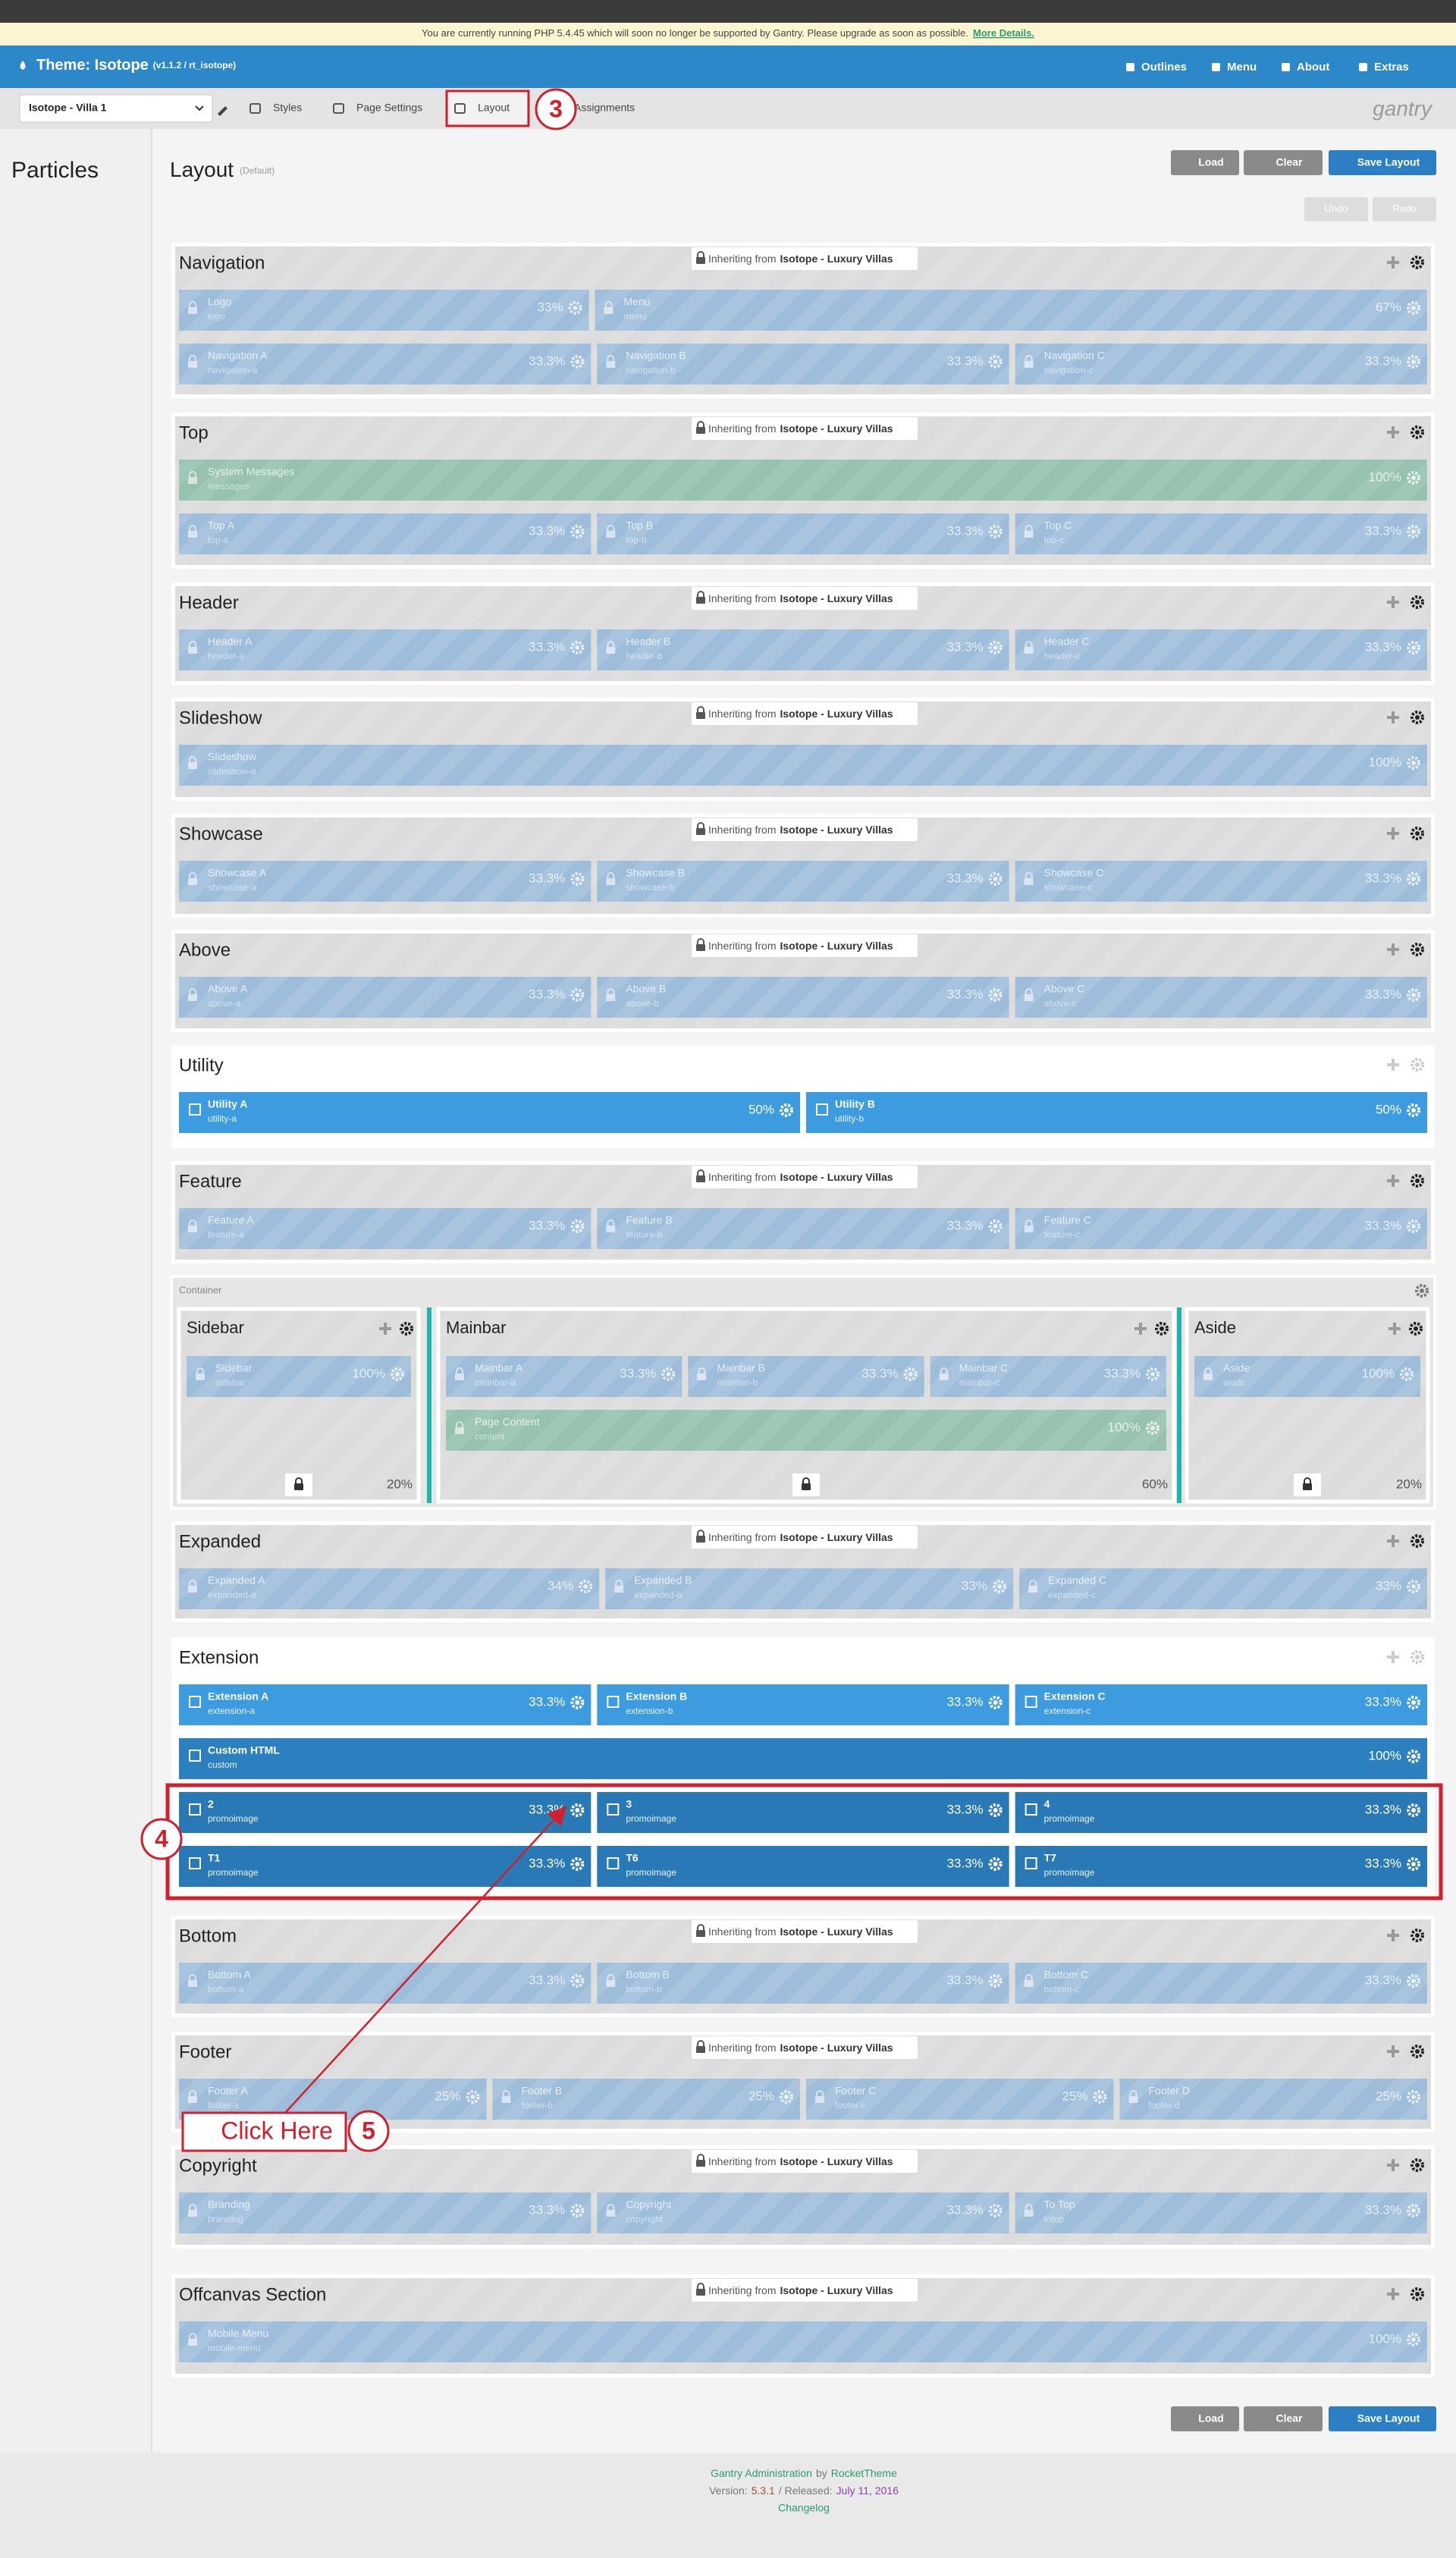 The width and height of the screenshot is (1456, 2558). I want to click on nav-item: Extras, so click(1391, 67).